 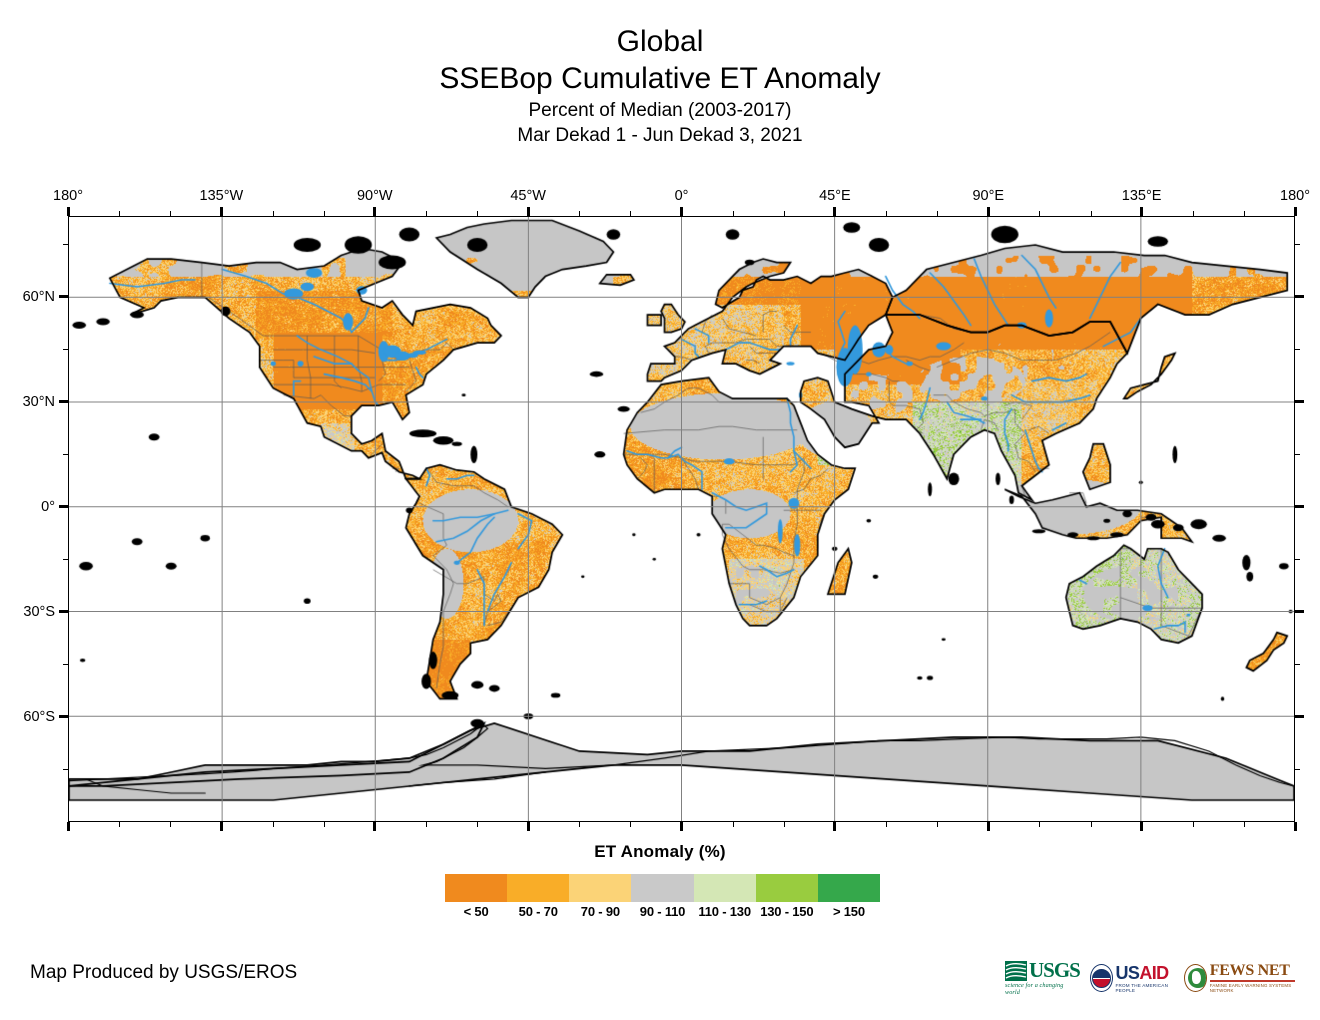 I want to click on x-axis-label: 0°, so click(x=681, y=196).